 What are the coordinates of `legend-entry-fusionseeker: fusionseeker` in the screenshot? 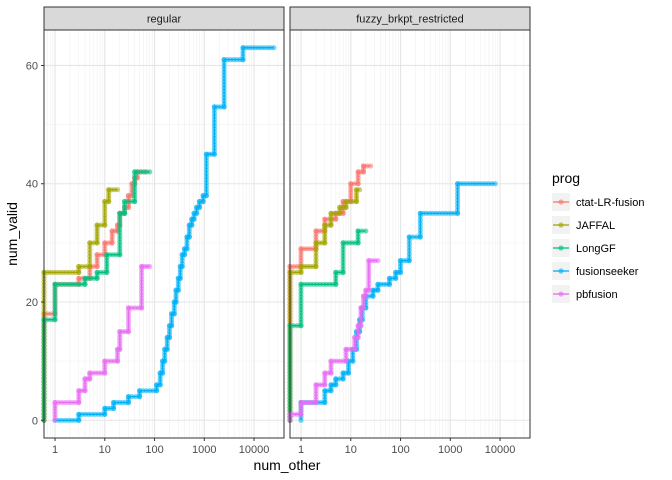 It's located at (595, 271).